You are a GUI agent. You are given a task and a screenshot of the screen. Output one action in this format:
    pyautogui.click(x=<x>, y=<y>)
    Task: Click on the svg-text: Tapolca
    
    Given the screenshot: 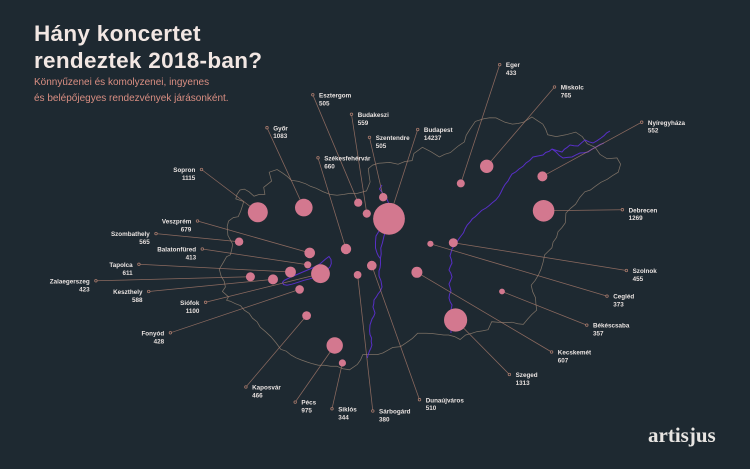 What is the action you would take?
    pyautogui.click(x=121, y=265)
    